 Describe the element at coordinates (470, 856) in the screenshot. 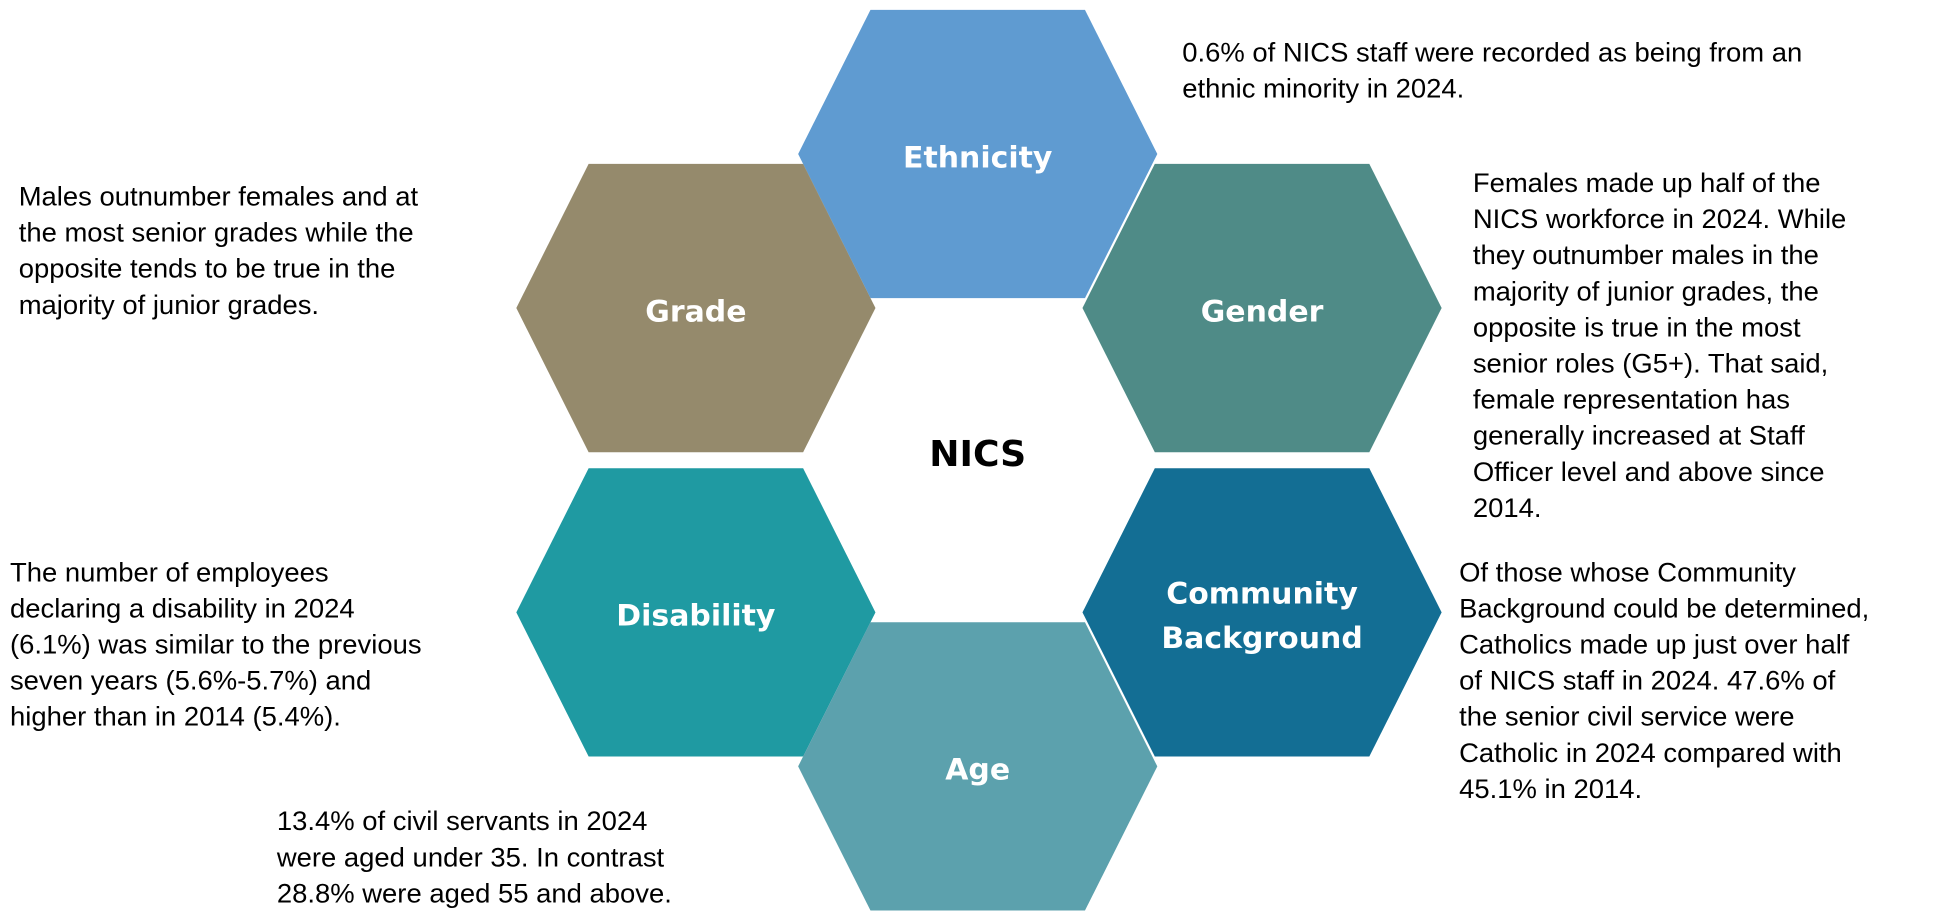

I see `description-line: were aged under 35. In contrast` at that location.